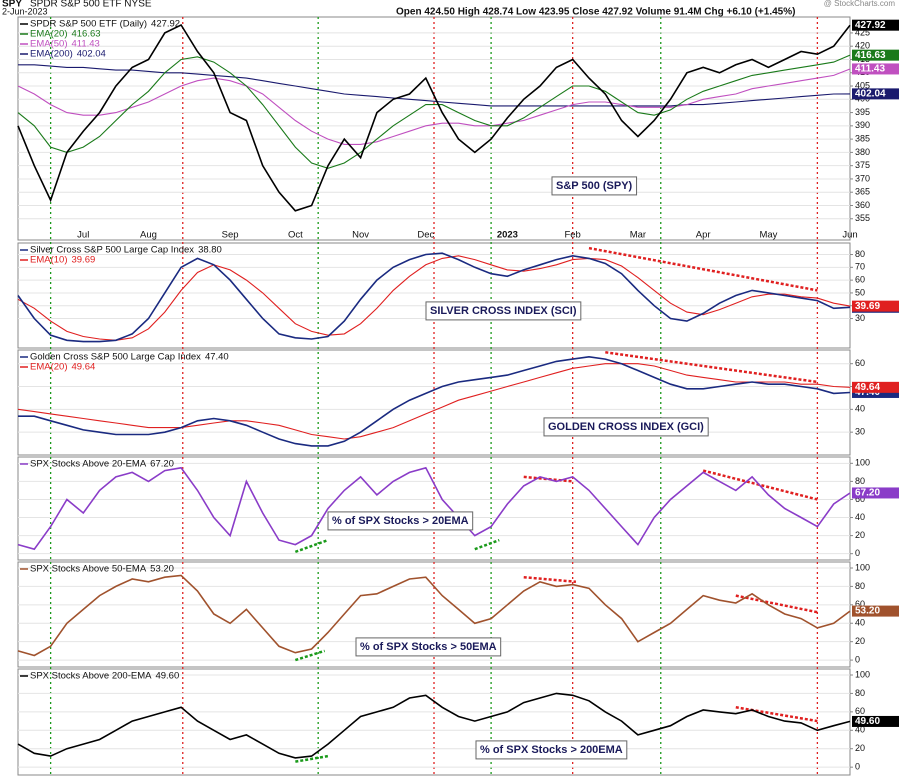  What do you see at coordinates (85, 44) in the screenshot?
I see `legend-value: 411.43` at bounding box center [85, 44].